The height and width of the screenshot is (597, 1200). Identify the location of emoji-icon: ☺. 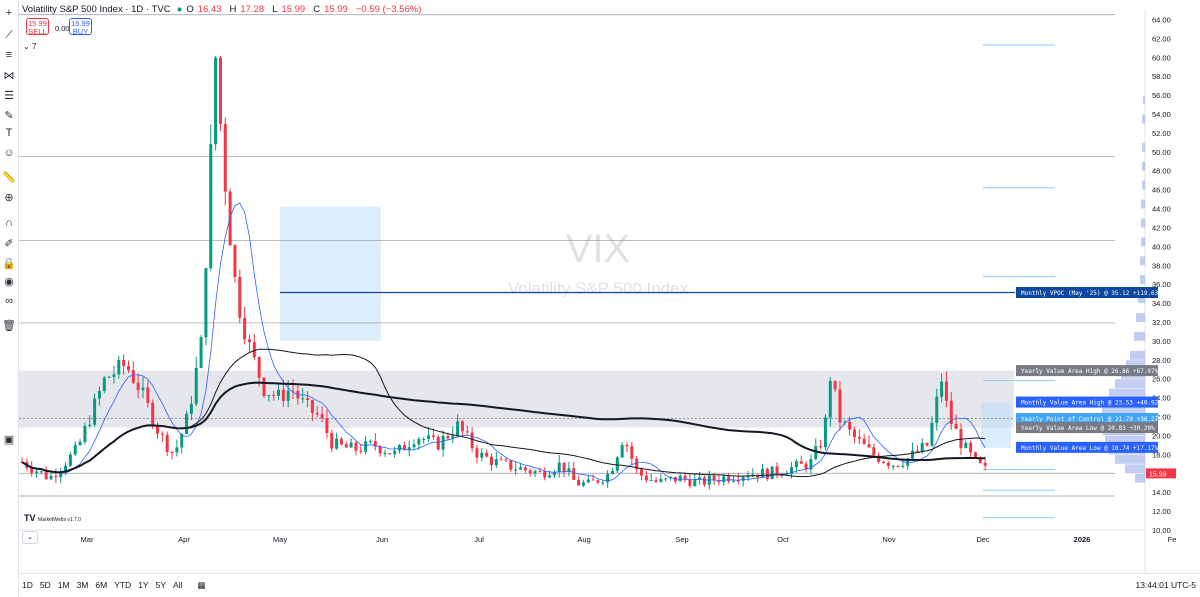
(9, 153).